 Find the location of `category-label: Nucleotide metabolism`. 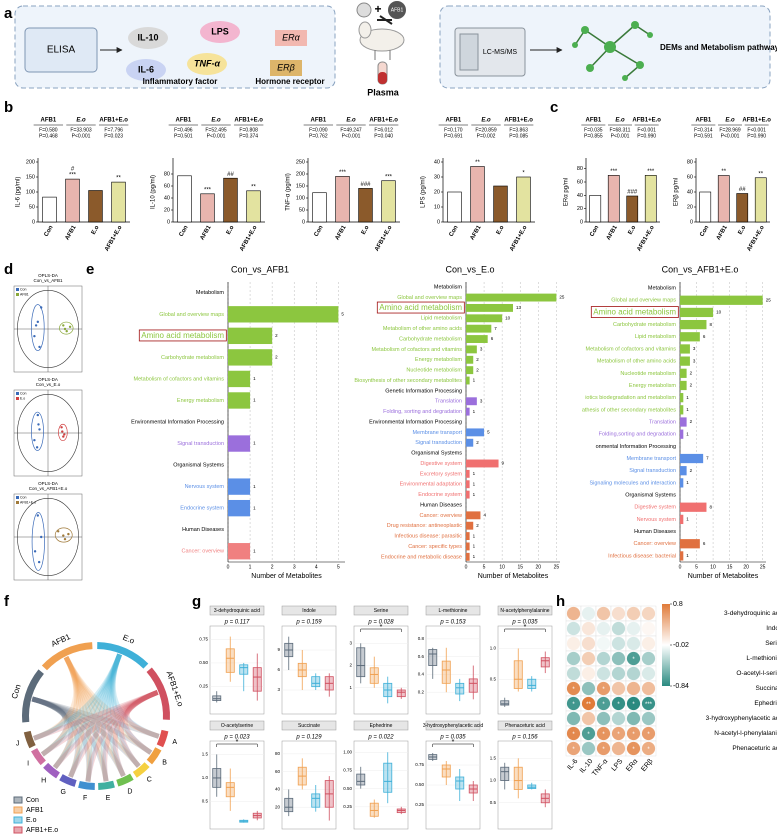

category-label: Nucleotide metabolism is located at coordinates (434, 371).